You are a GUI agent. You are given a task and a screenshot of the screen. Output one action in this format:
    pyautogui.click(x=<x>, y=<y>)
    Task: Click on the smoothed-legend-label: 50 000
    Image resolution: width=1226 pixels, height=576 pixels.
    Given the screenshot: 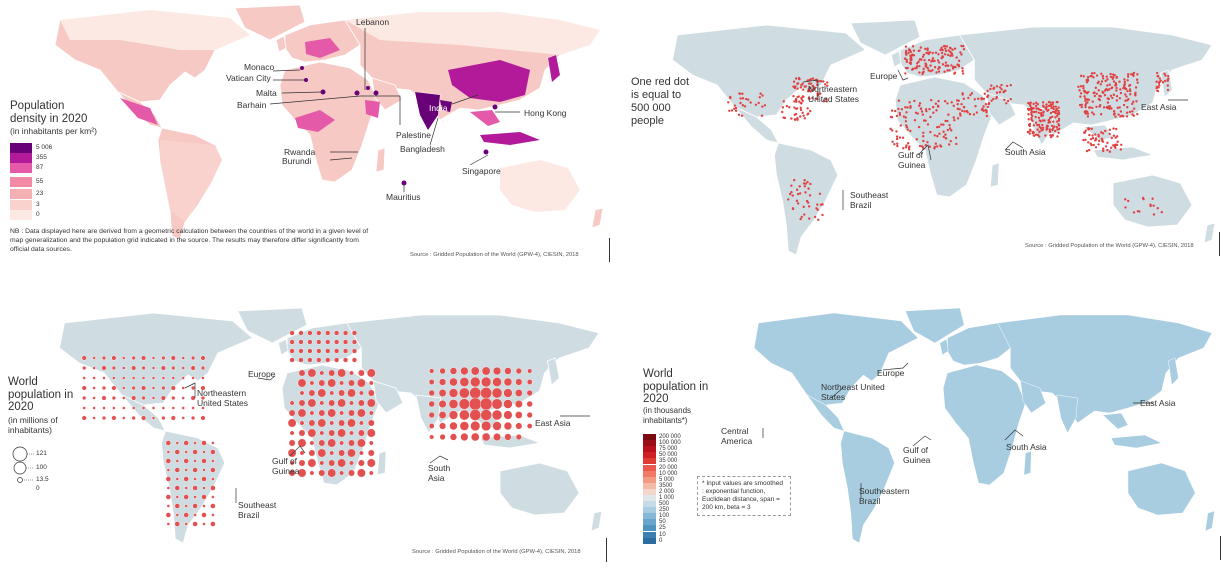 What is the action you would take?
    pyautogui.click(x=668, y=455)
    